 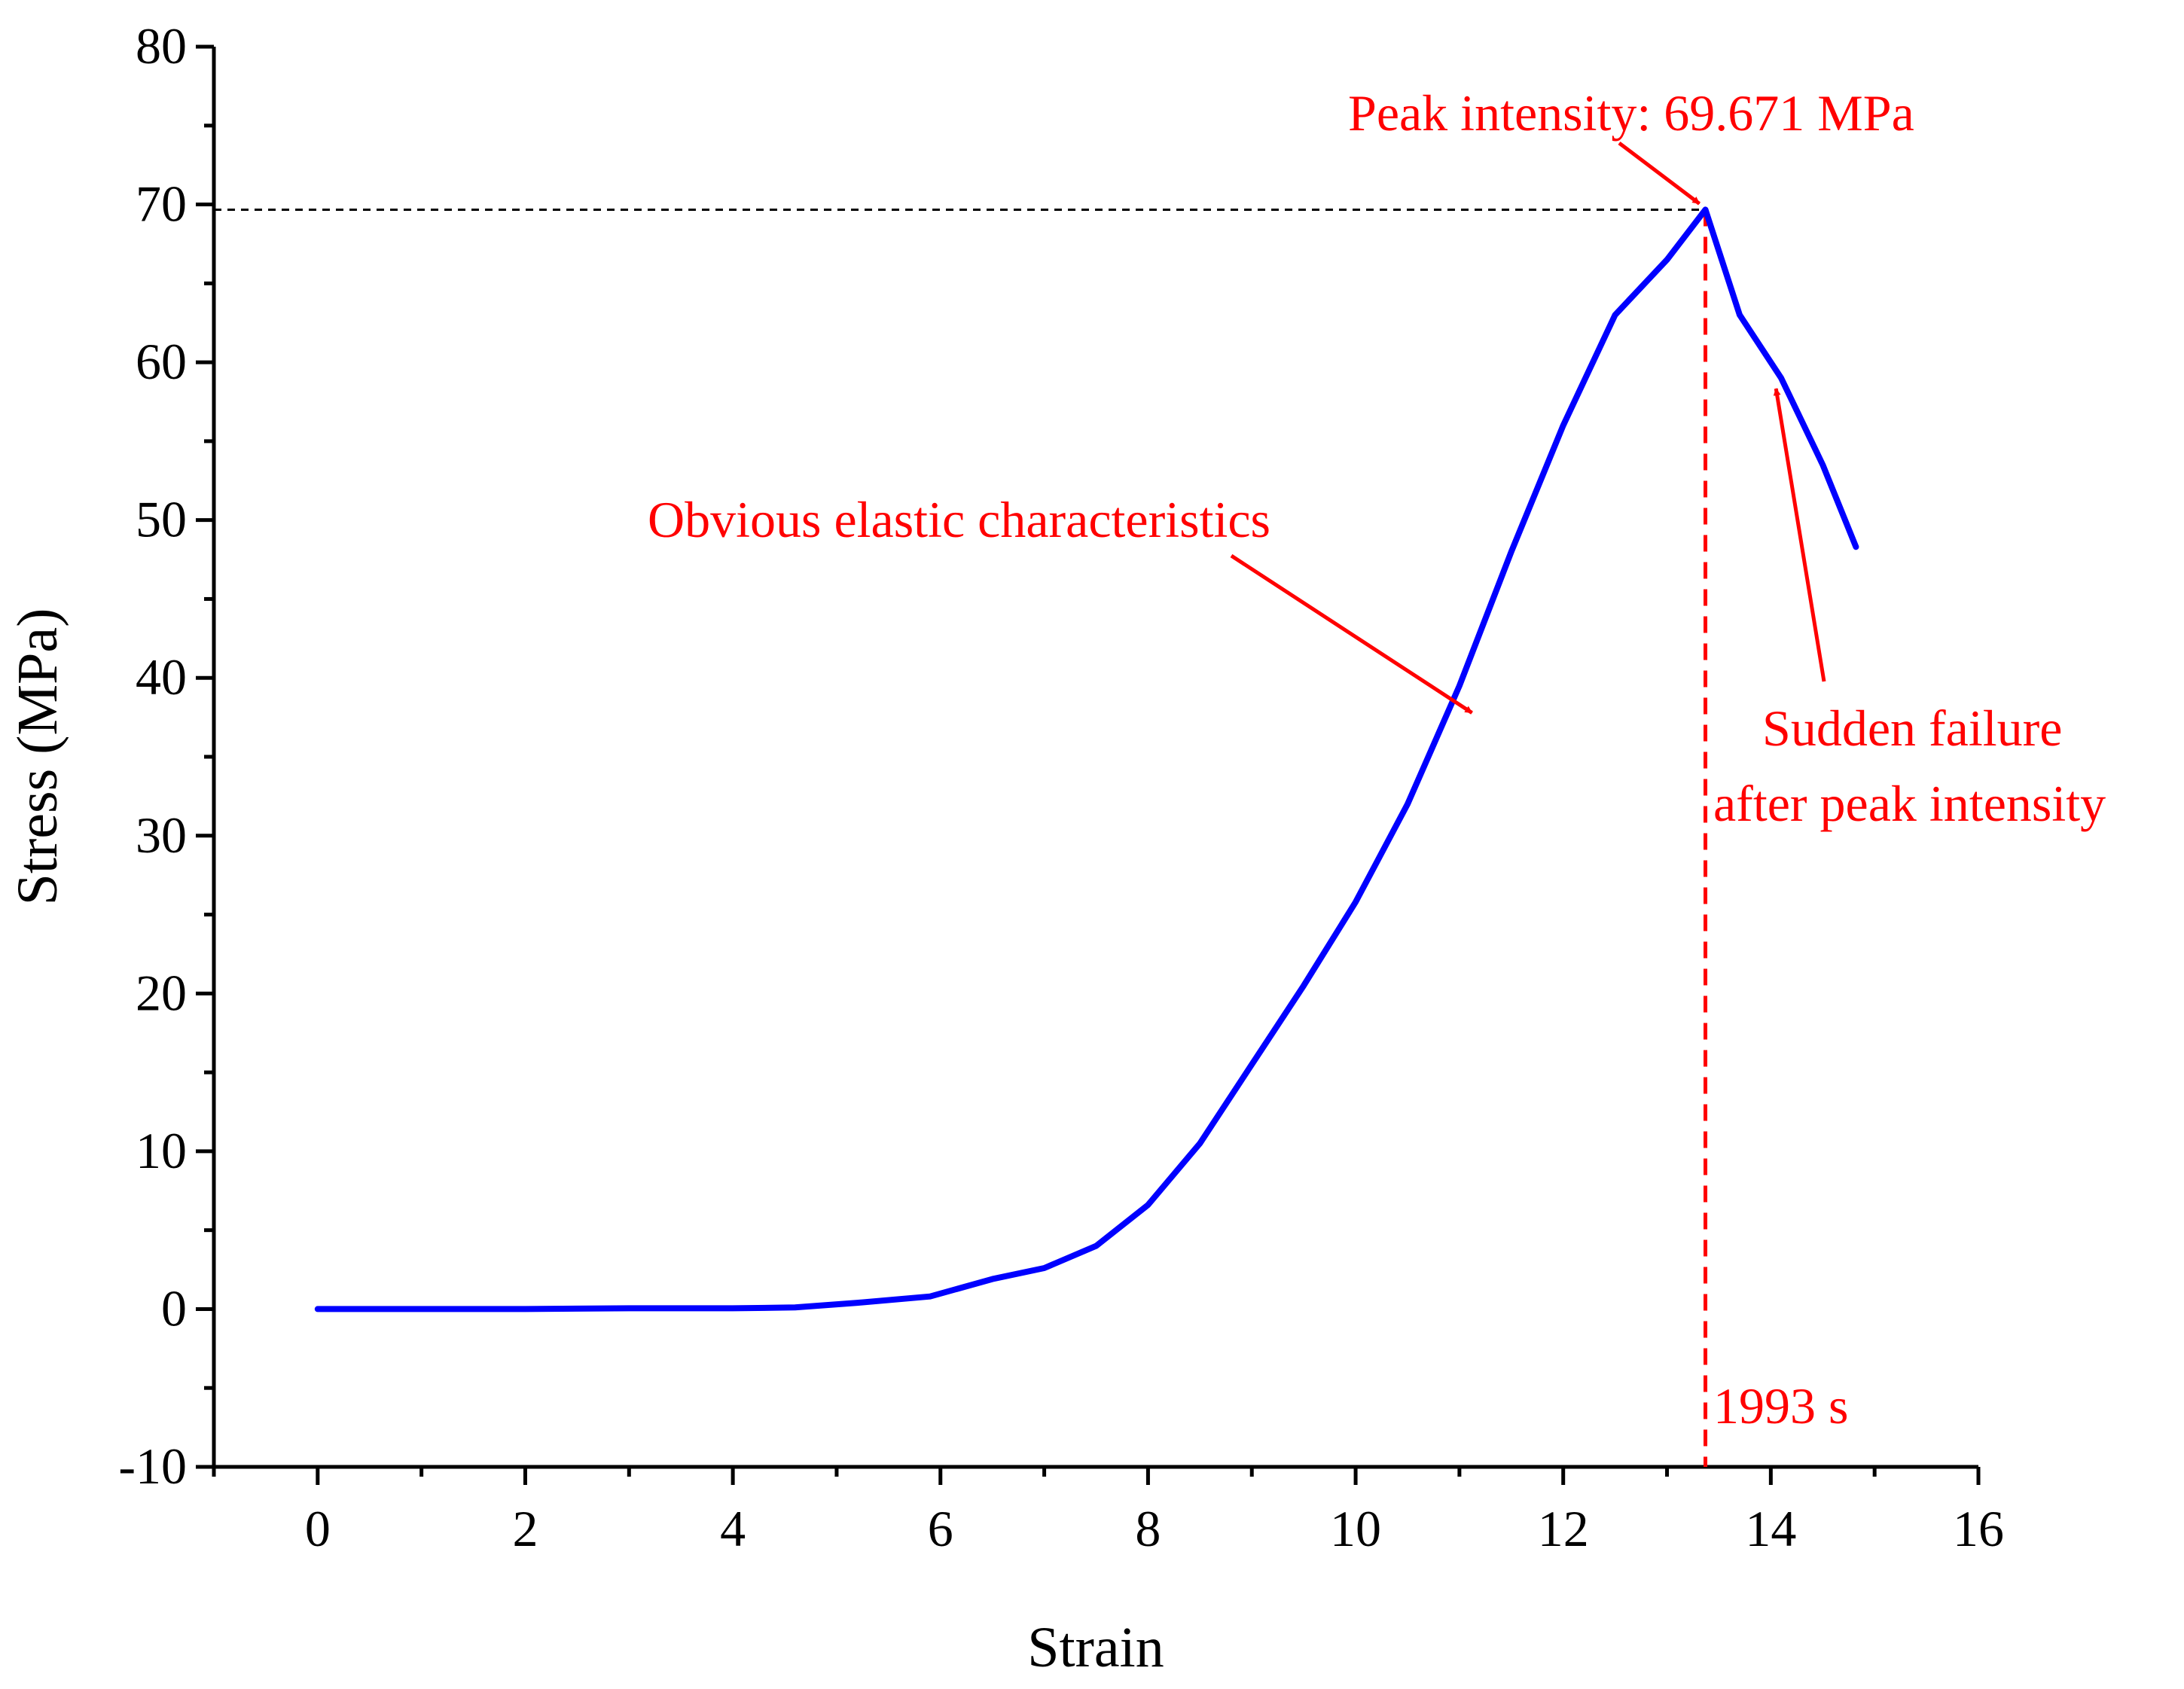 I want to click on y-tick-label: 80, so click(x=161, y=46).